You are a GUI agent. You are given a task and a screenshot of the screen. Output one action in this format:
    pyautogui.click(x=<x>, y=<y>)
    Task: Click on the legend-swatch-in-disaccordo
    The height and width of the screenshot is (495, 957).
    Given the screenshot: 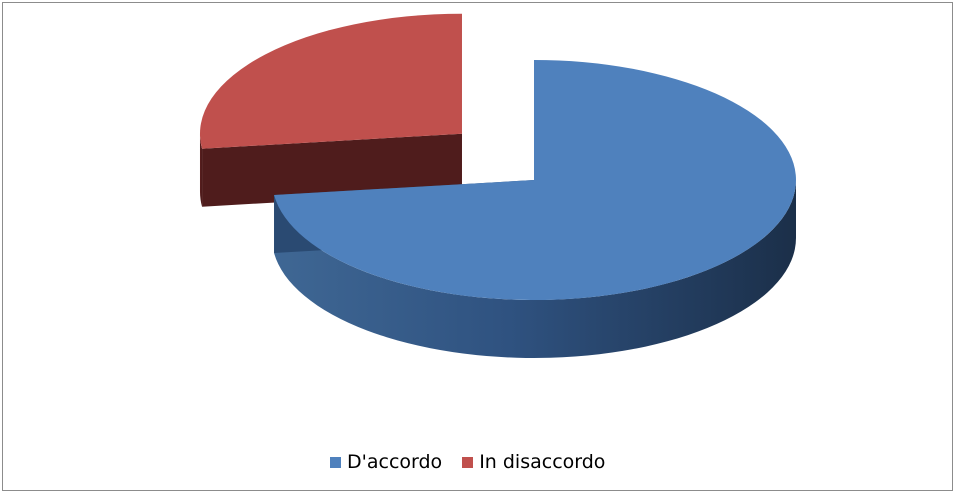 What is the action you would take?
    pyautogui.click(x=468, y=462)
    